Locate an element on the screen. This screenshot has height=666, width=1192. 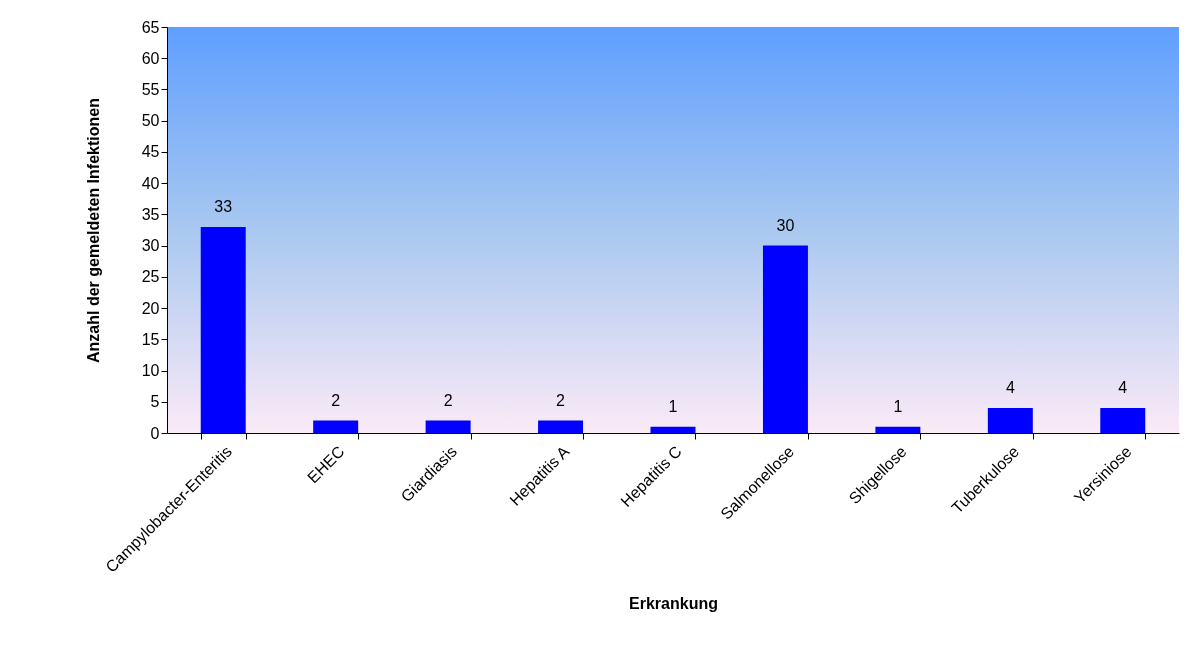
y-tick-label: 30 is located at coordinates (150, 246).